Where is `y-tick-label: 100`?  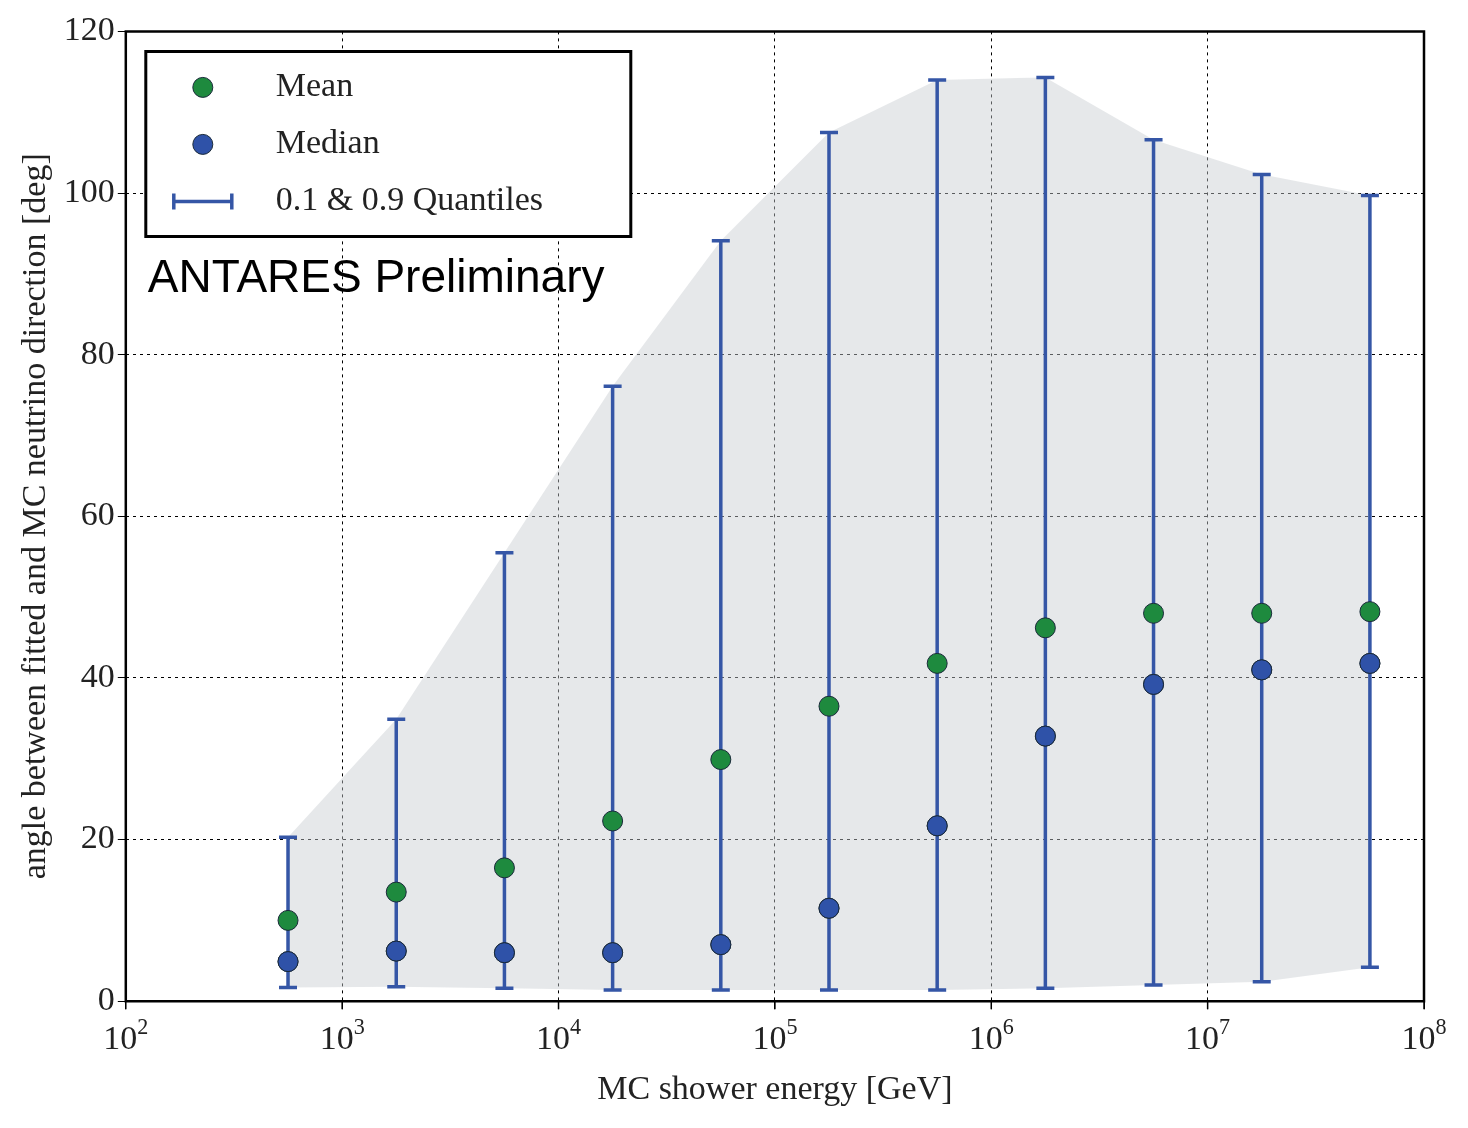
y-tick-label: 100 is located at coordinates (89, 190).